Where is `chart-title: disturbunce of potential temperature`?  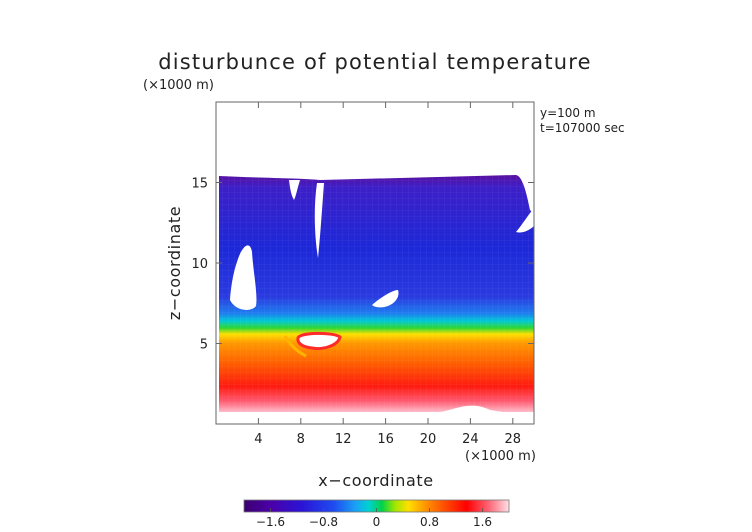 chart-title: disturbunce of potential temperature is located at coordinates (375, 62).